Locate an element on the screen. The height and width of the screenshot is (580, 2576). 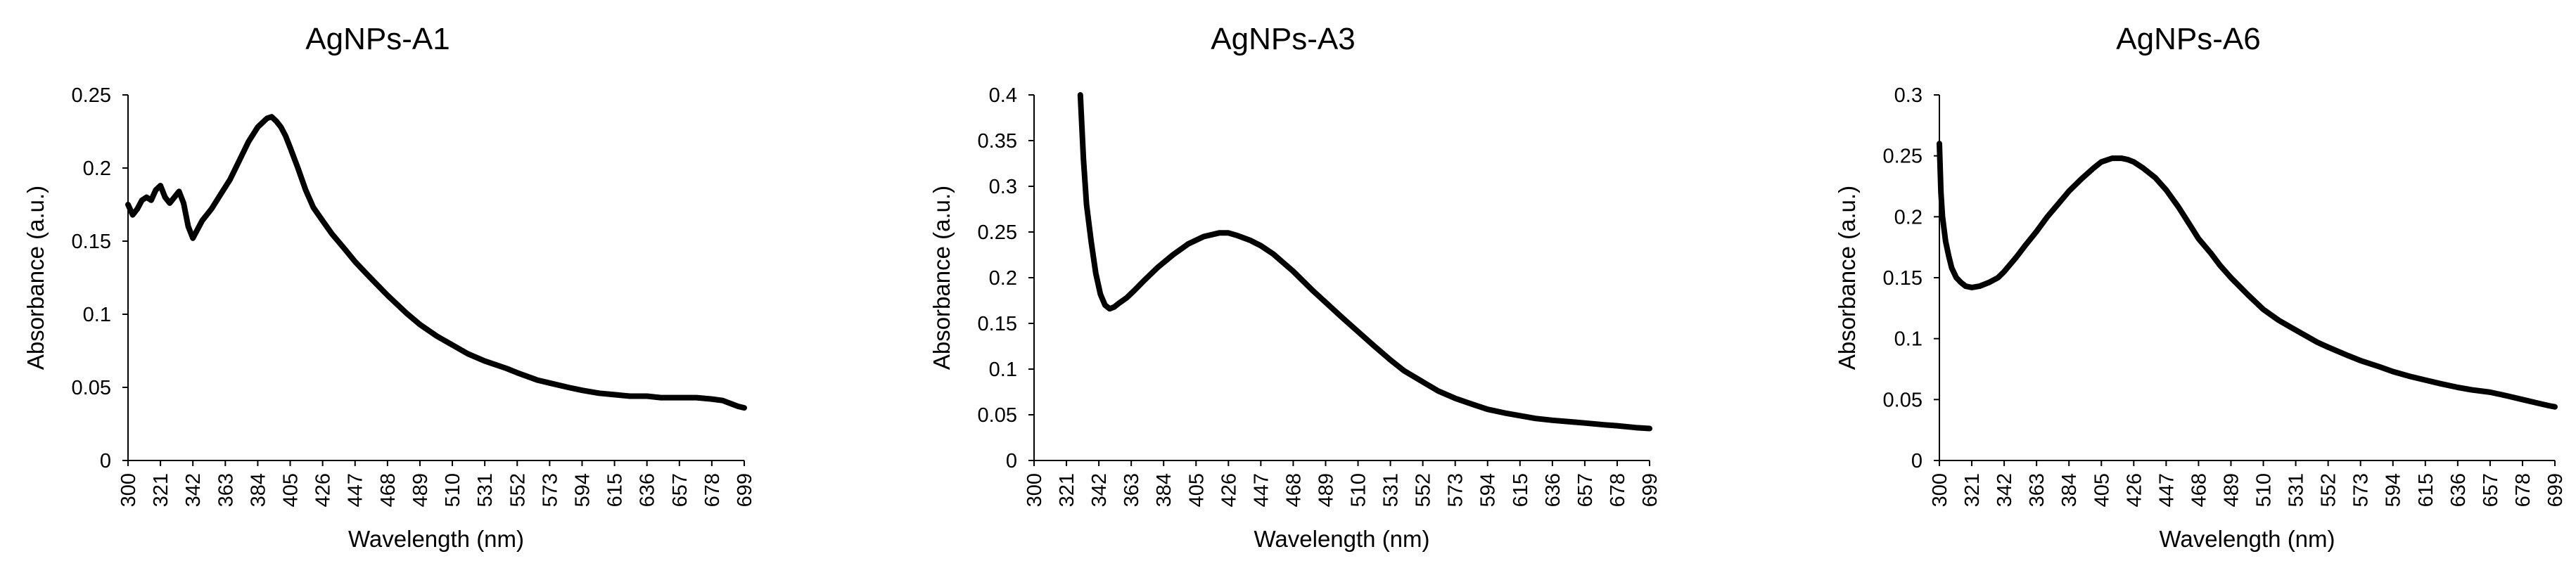
y-tick-label: 0.4 is located at coordinates (1003, 95).